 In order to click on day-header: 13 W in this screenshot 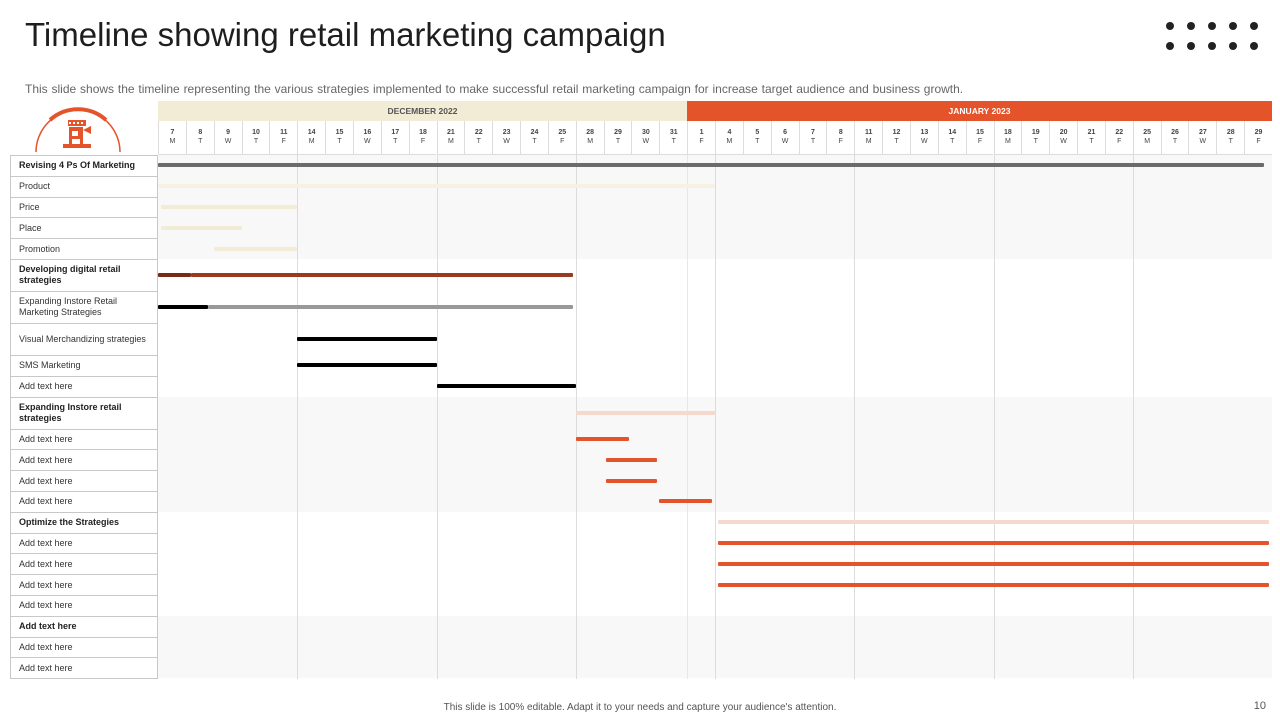, I will do `click(923, 138)`.